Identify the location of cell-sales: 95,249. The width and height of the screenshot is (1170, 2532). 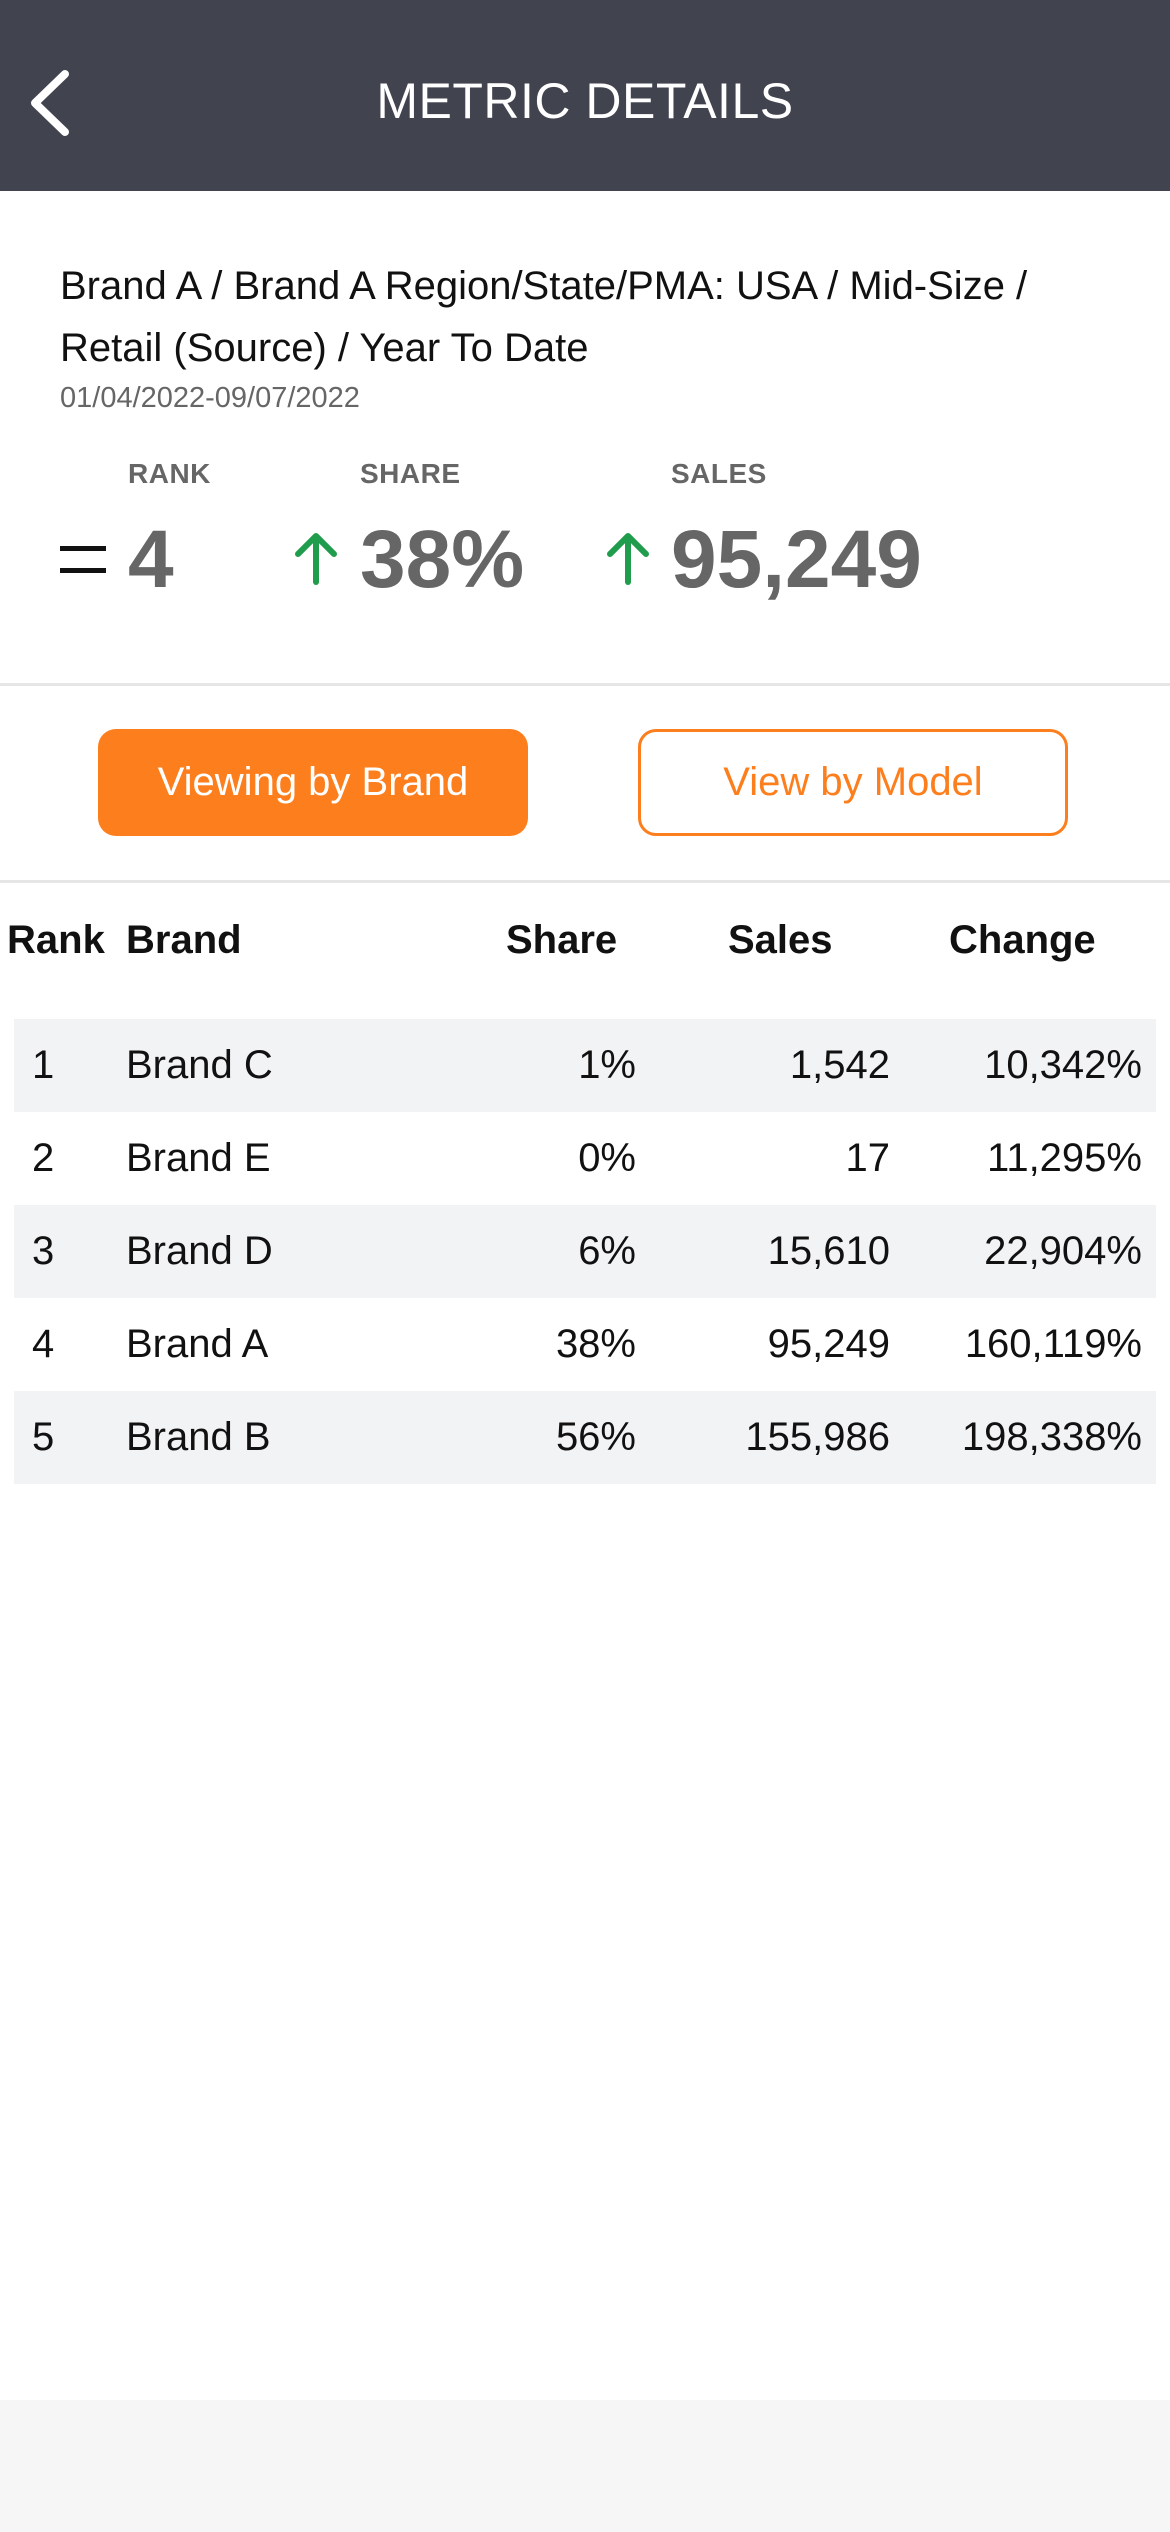
(828, 1344).